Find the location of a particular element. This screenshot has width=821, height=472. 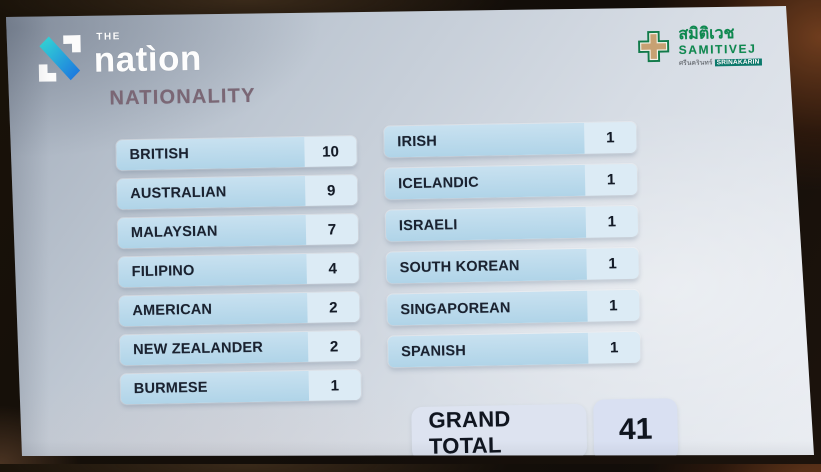

nation-wordmark: THE natìon is located at coordinates (148, 54).